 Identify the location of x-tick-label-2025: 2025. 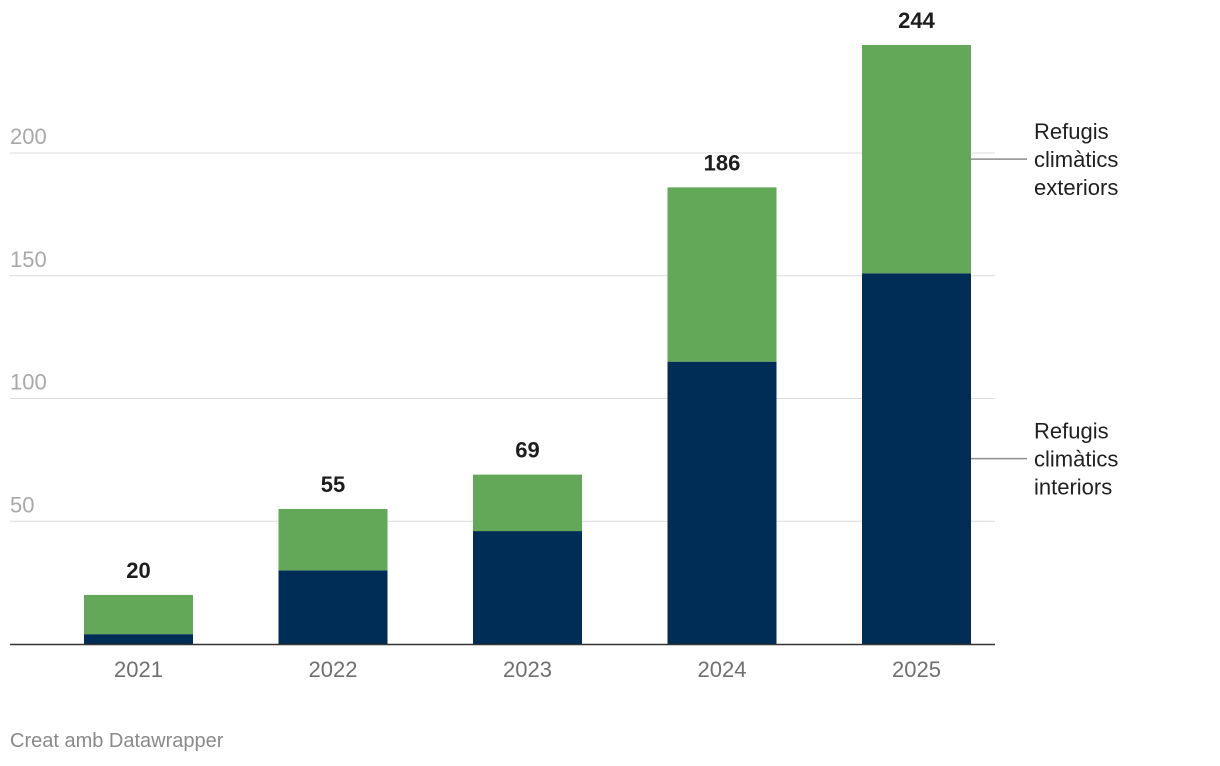
(916, 669).